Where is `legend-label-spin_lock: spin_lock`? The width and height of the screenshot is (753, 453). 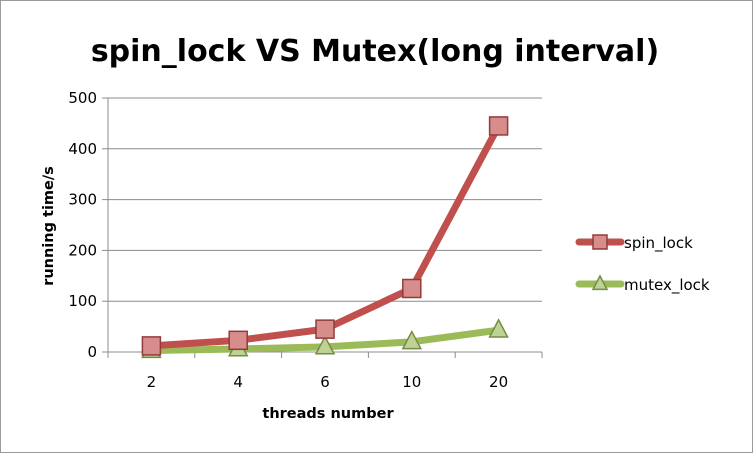 legend-label-spin_lock: spin_lock is located at coordinates (658, 243).